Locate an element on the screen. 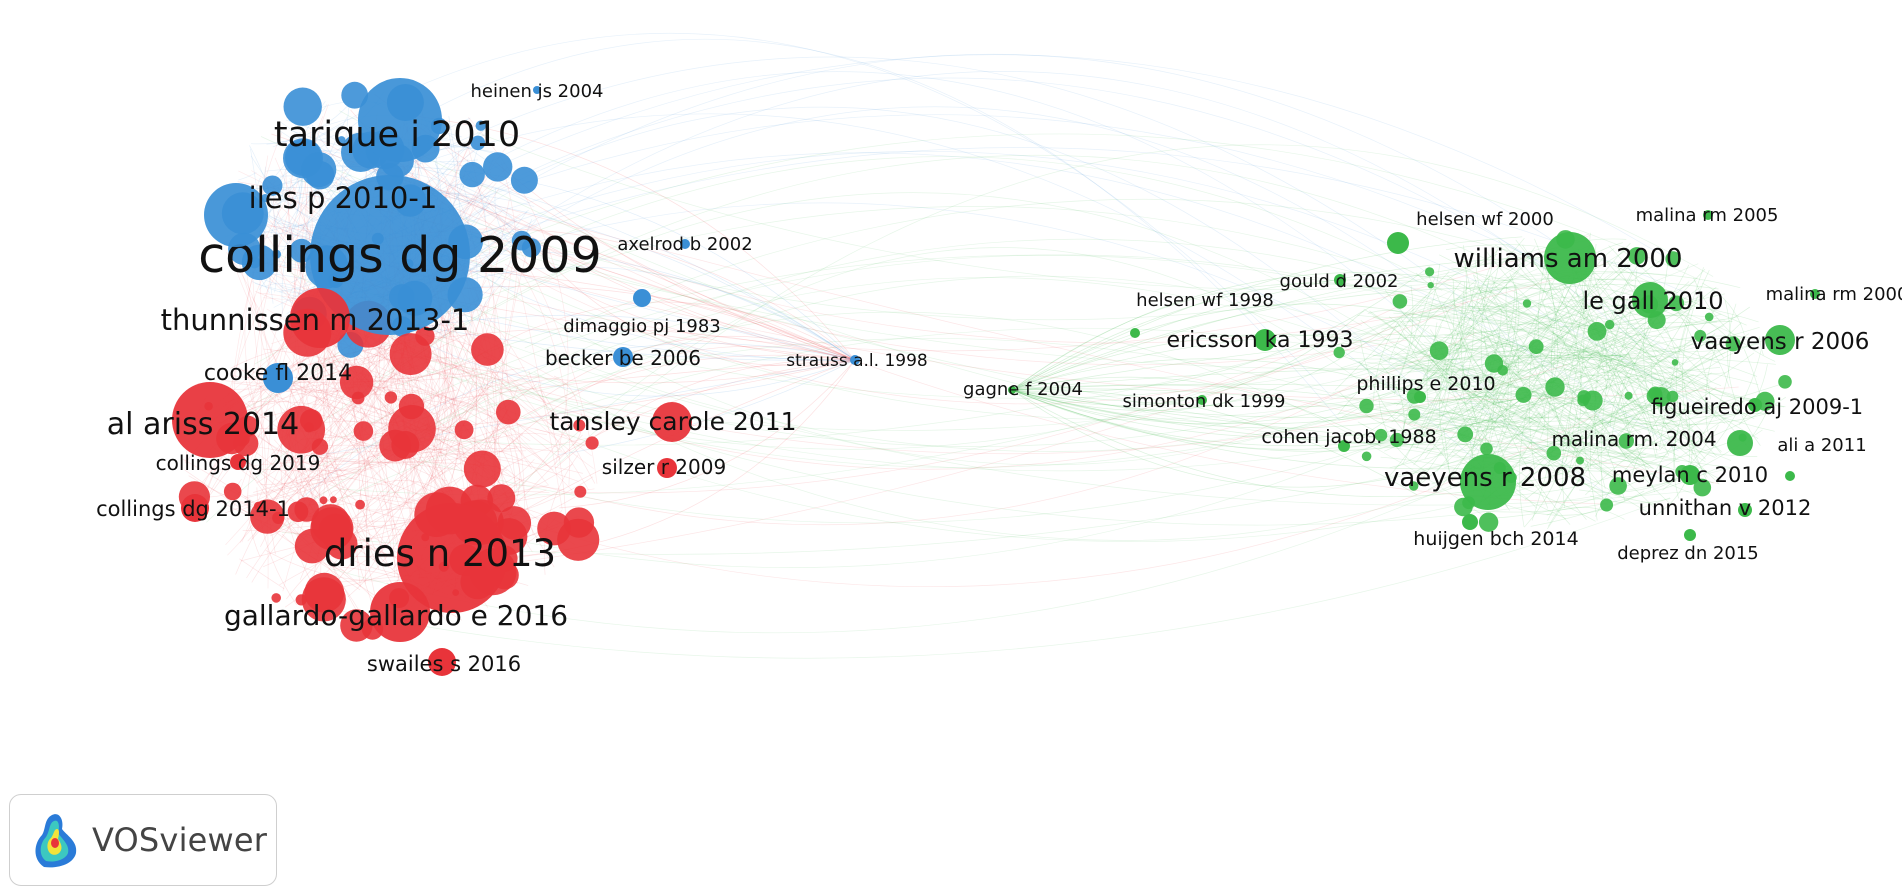  node-ali-a-2011: ali a 2011 is located at coordinates (1822, 458).